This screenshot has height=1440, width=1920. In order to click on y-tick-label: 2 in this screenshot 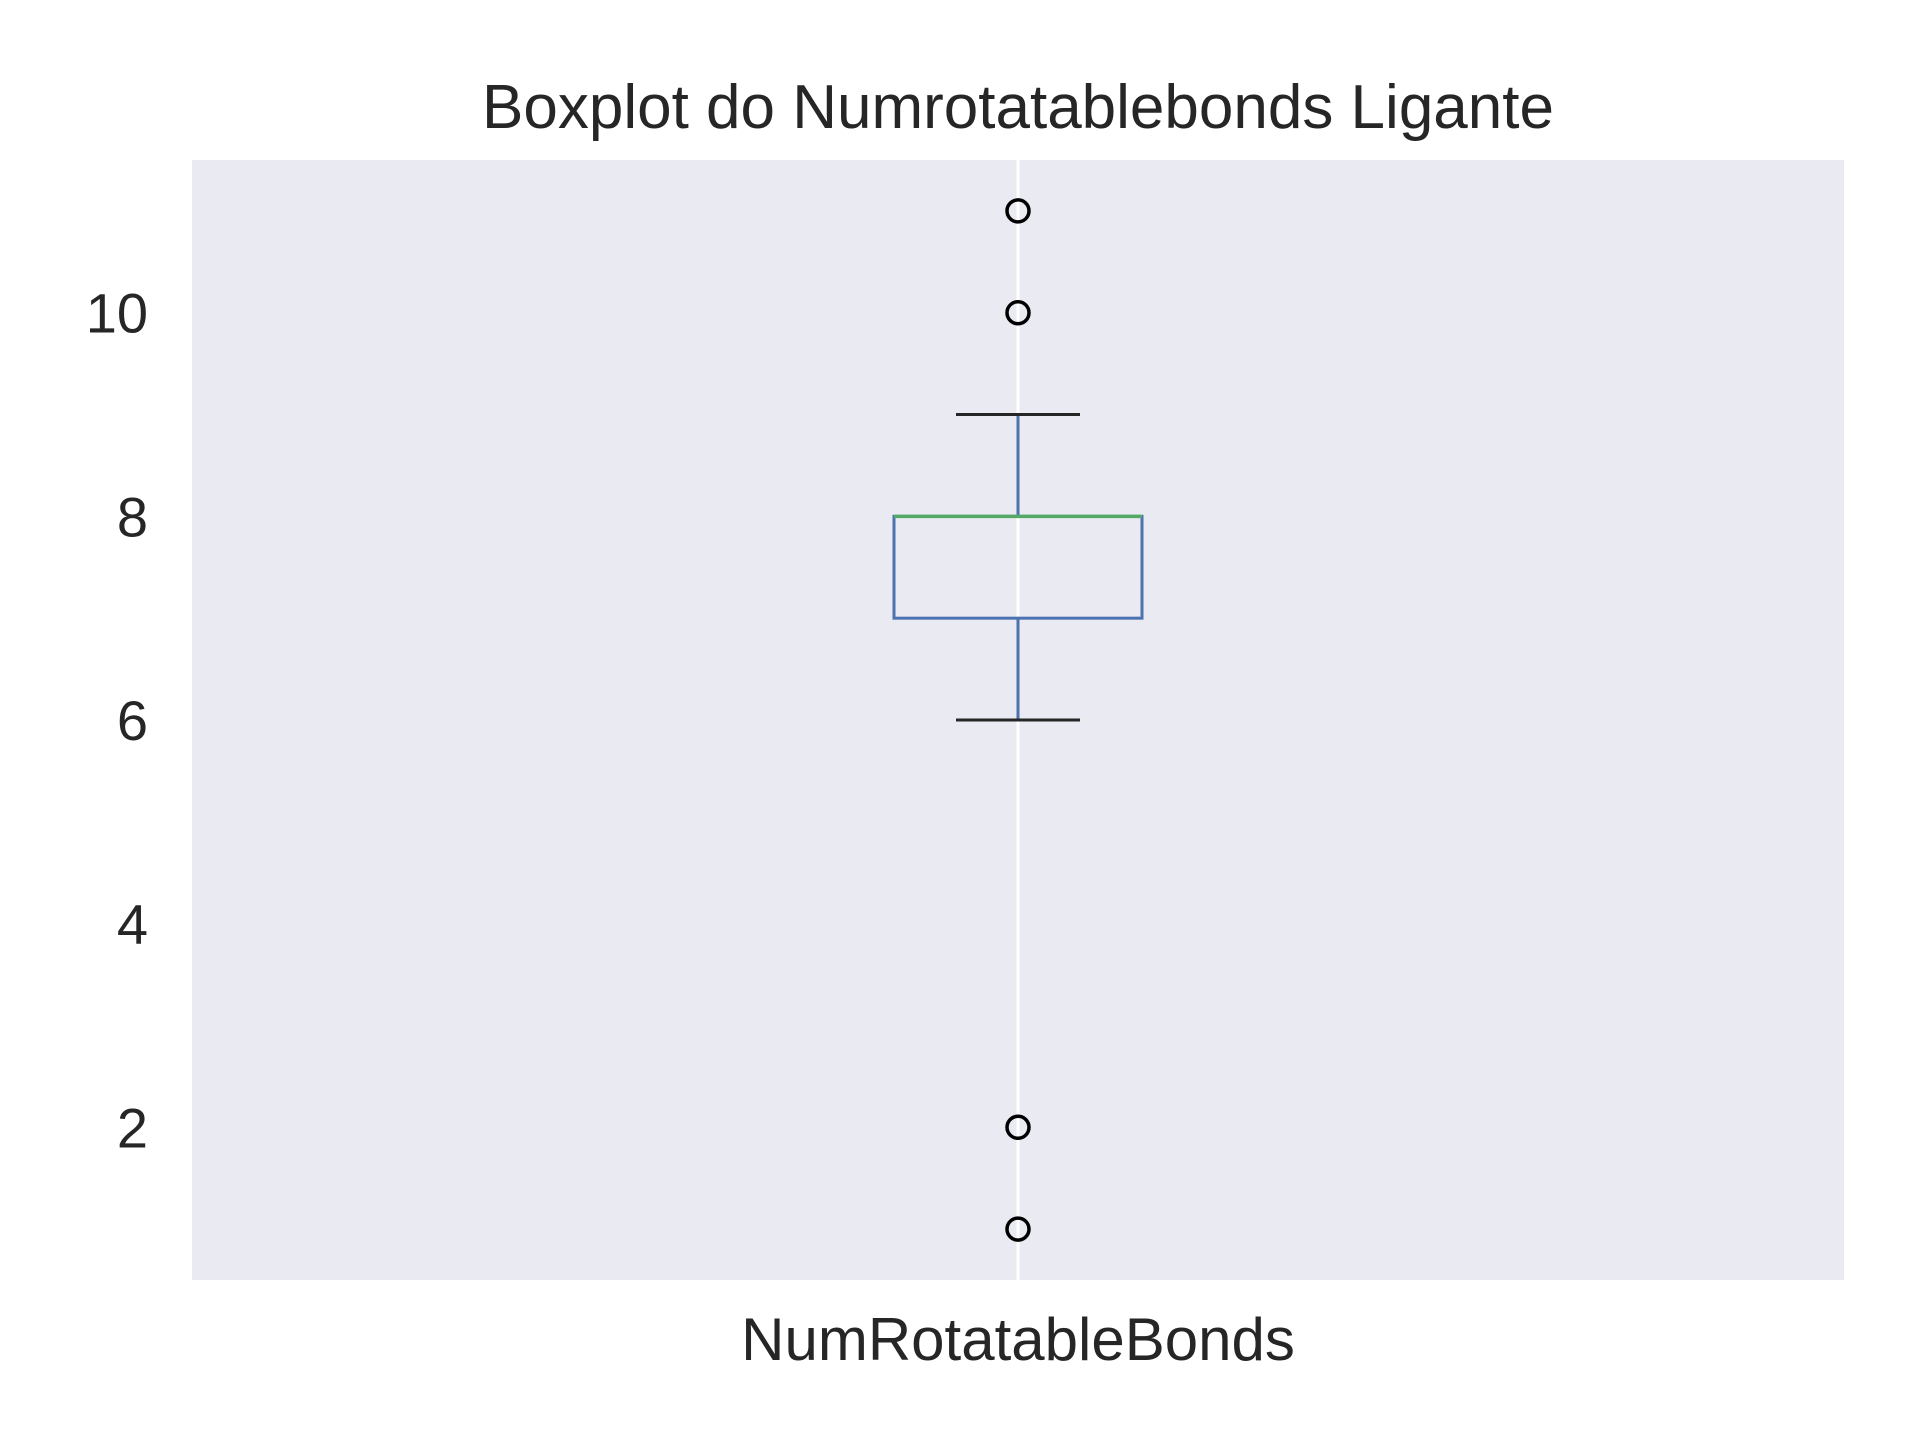, I will do `click(132, 1127)`.